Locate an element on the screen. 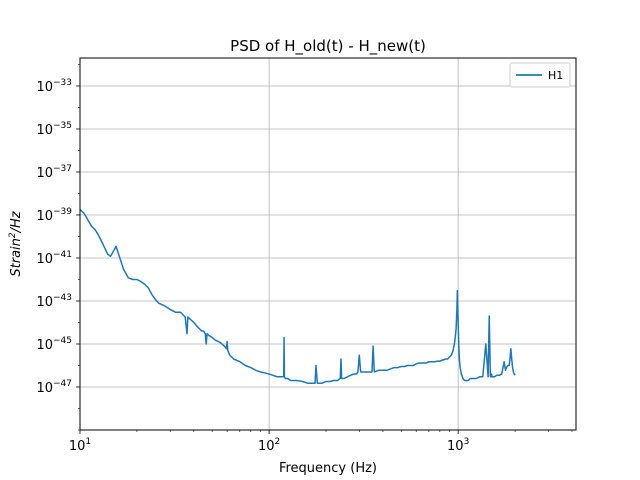  y-tick-label: 10−37 is located at coordinates (54, 172).